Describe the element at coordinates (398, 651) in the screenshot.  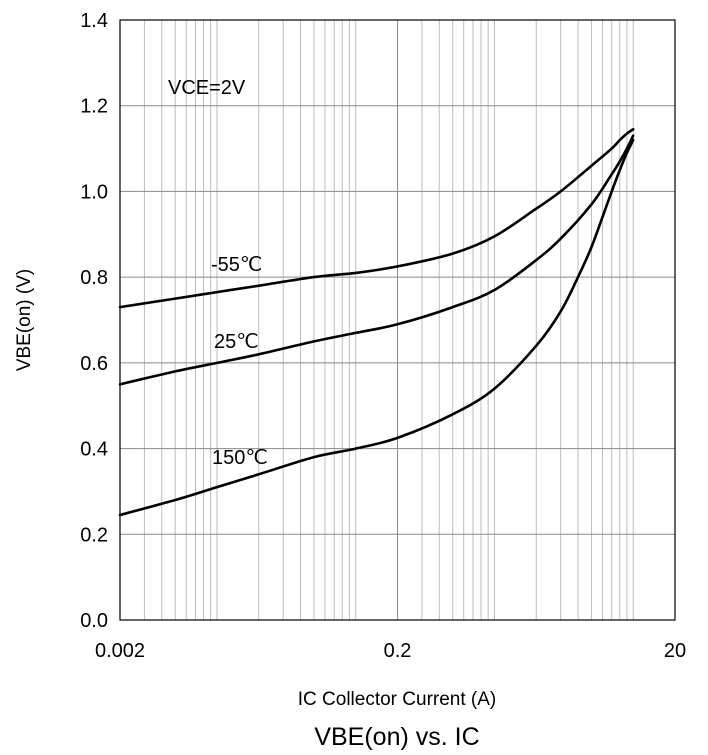
I see `x-tick-label: 0.2` at that location.